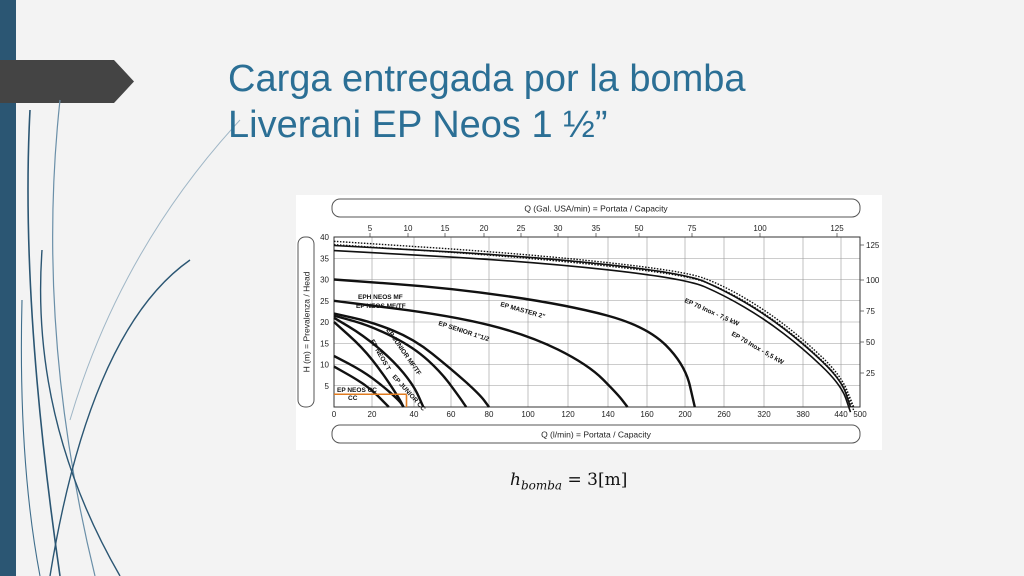 The height and width of the screenshot is (576, 1024). Describe the element at coordinates (324, 322) in the screenshot. I see `y-tick-label: 20` at that location.